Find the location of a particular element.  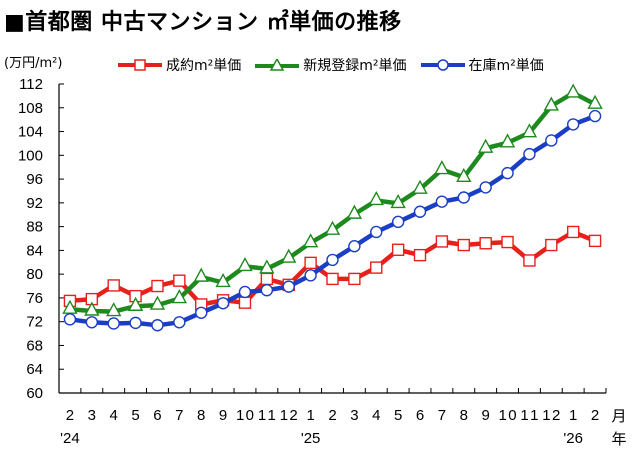

y-tick-label: 100 is located at coordinates (30, 155).